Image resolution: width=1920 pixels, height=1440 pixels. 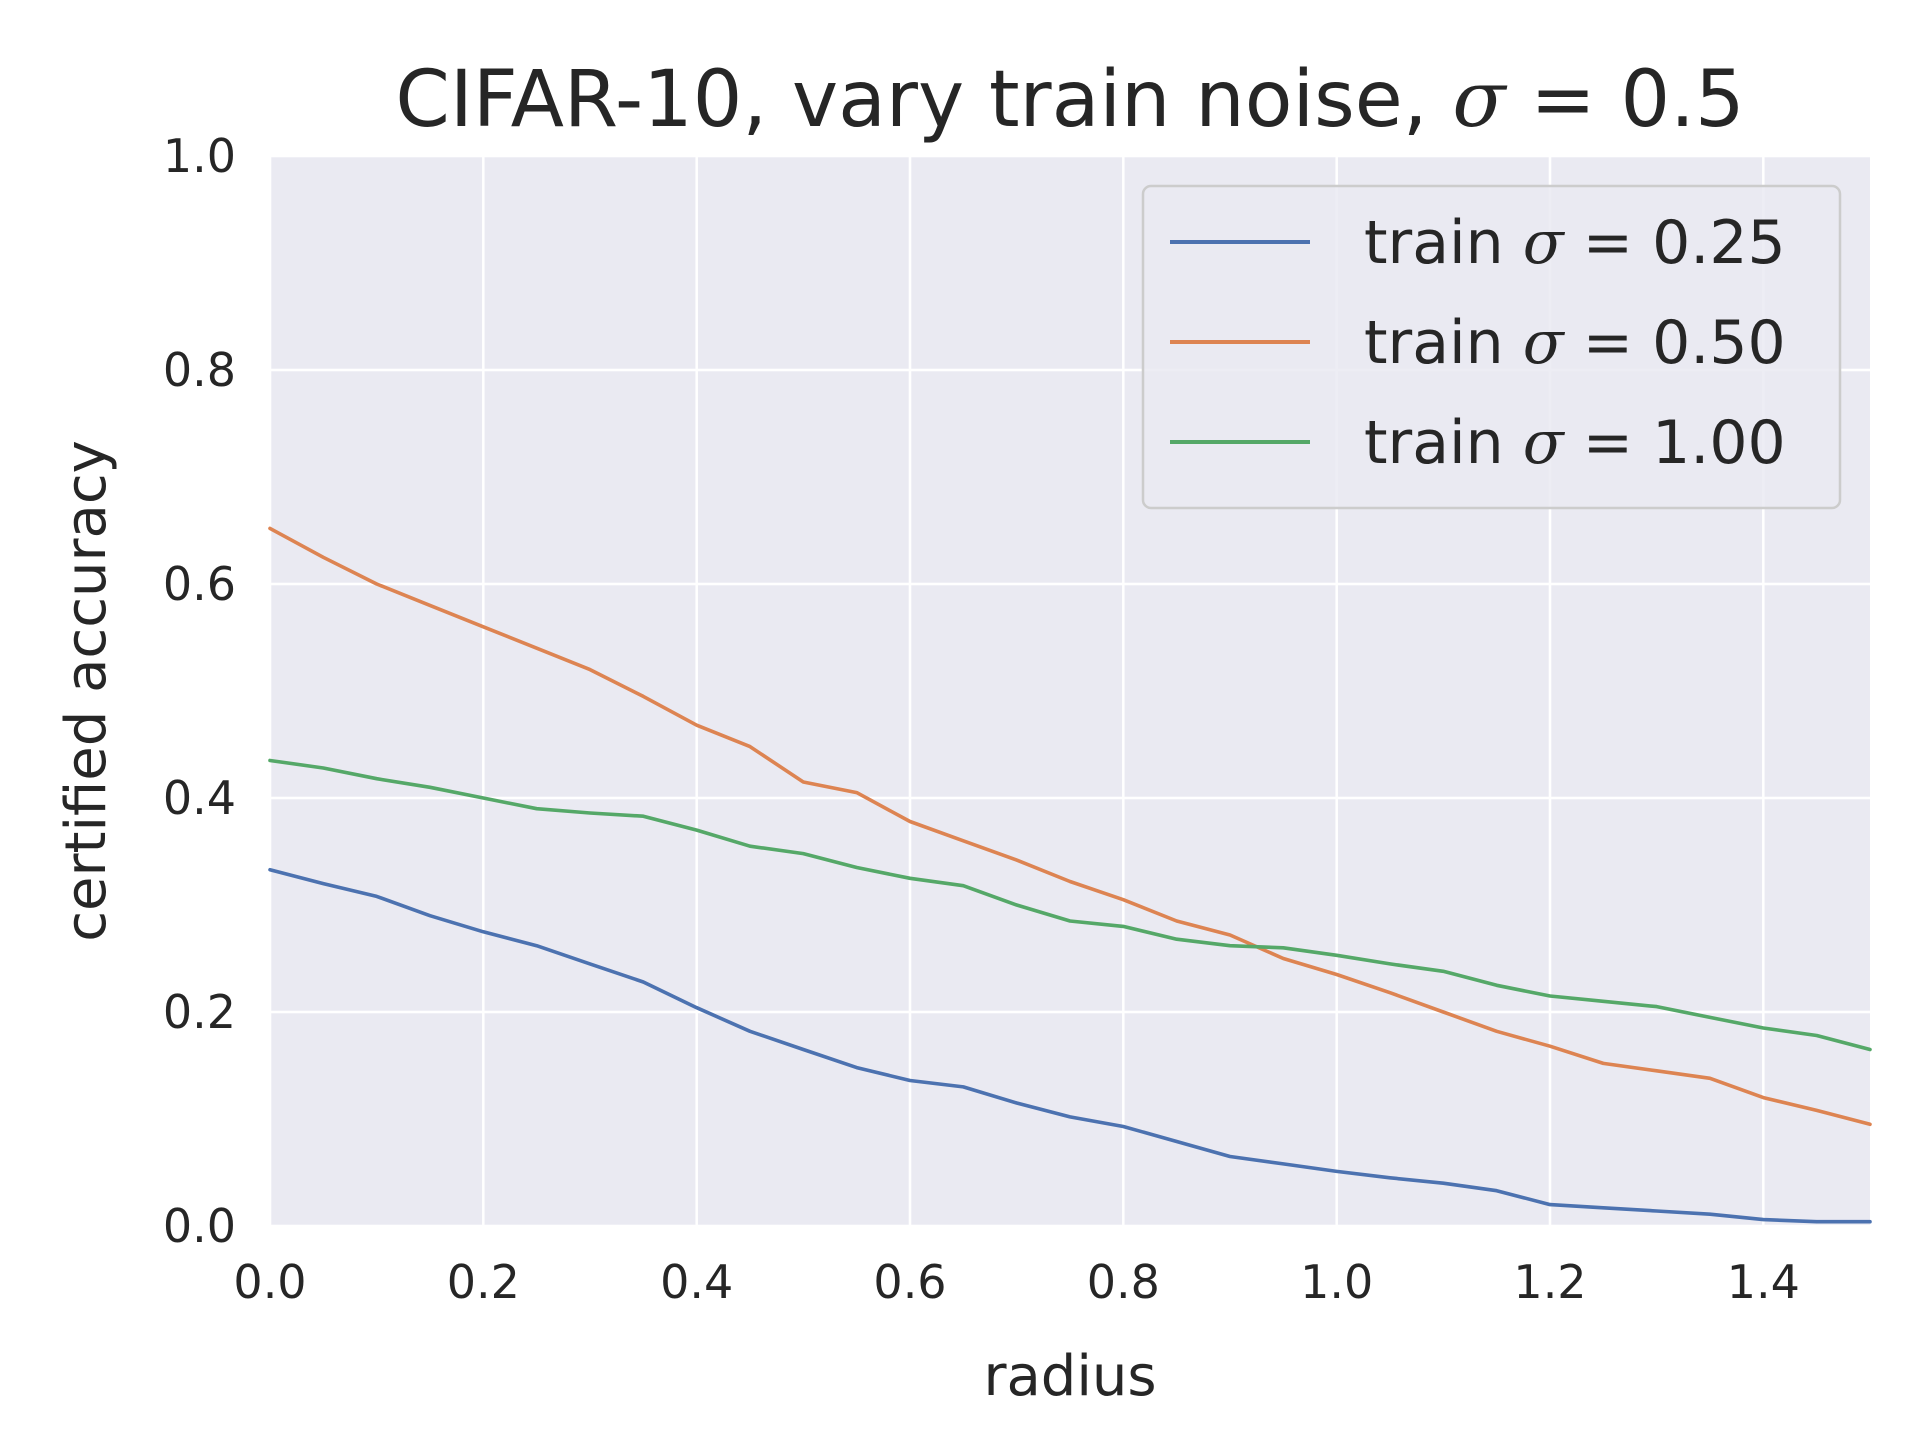 I want to click on x-tick-label: 0.4, so click(x=696, y=1282).